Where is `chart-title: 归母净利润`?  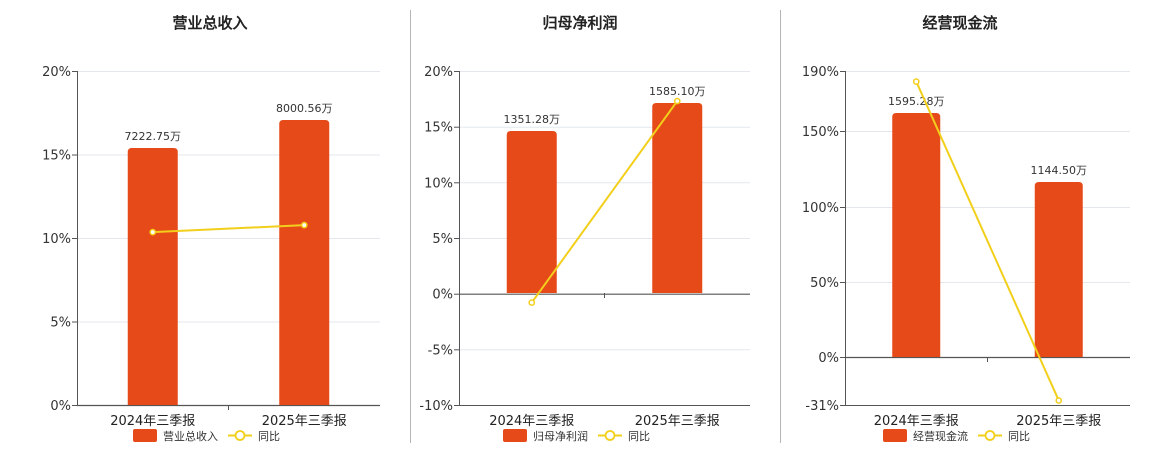
chart-title: 归母净利润 is located at coordinates (579, 23).